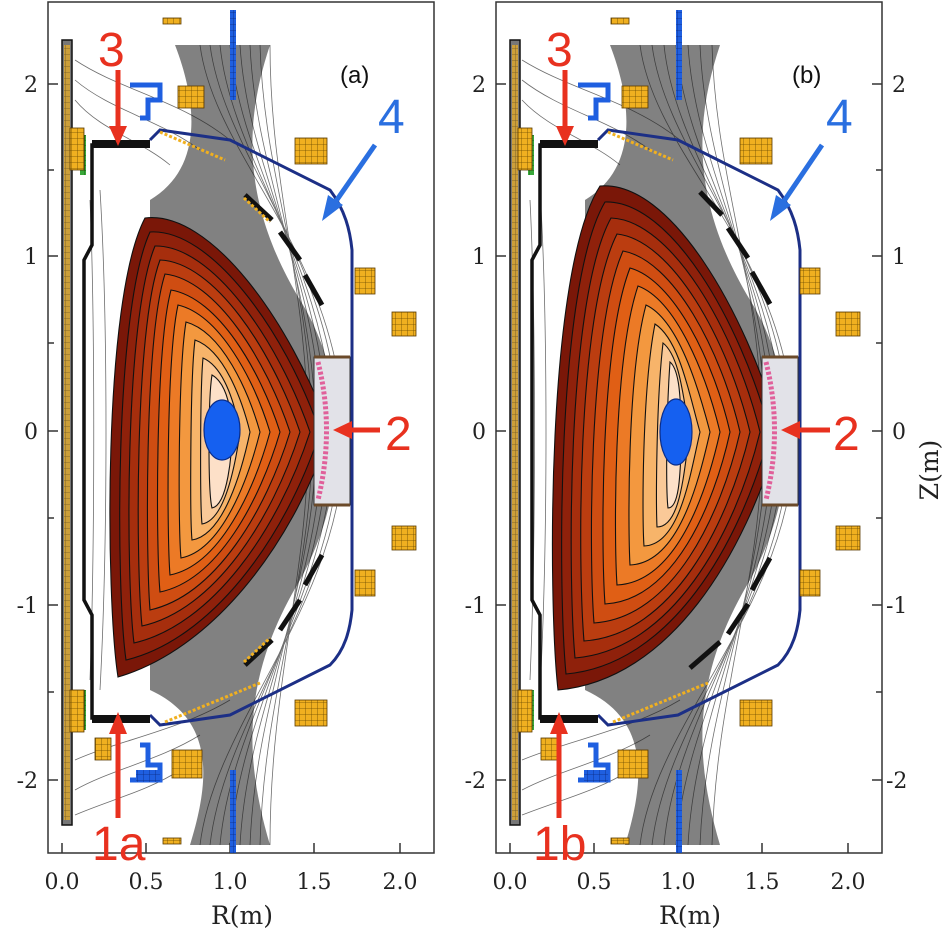 The width and height of the screenshot is (949, 936). What do you see at coordinates (354, 75) in the screenshot?
I see `panel-label-a: (a)` at bounding box center [354, 75].